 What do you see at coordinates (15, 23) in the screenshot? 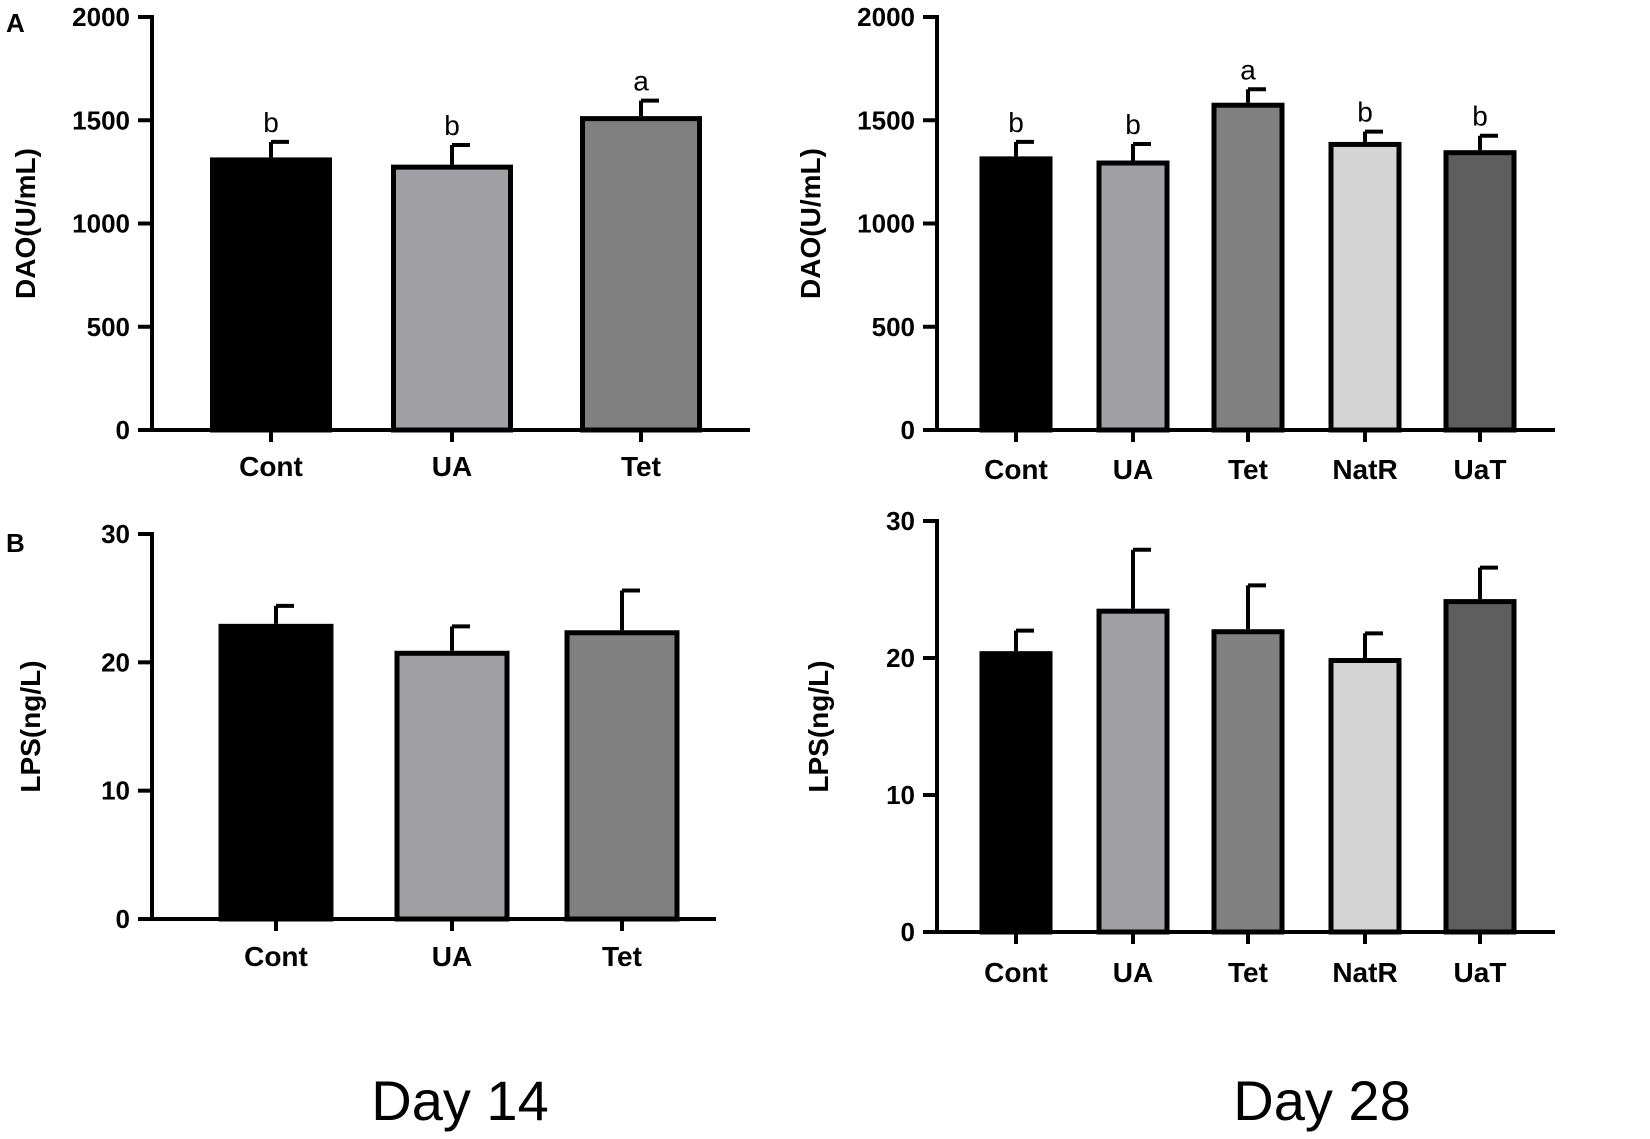
I see `panel-letter-a: A` at bounding box center [15, 23].